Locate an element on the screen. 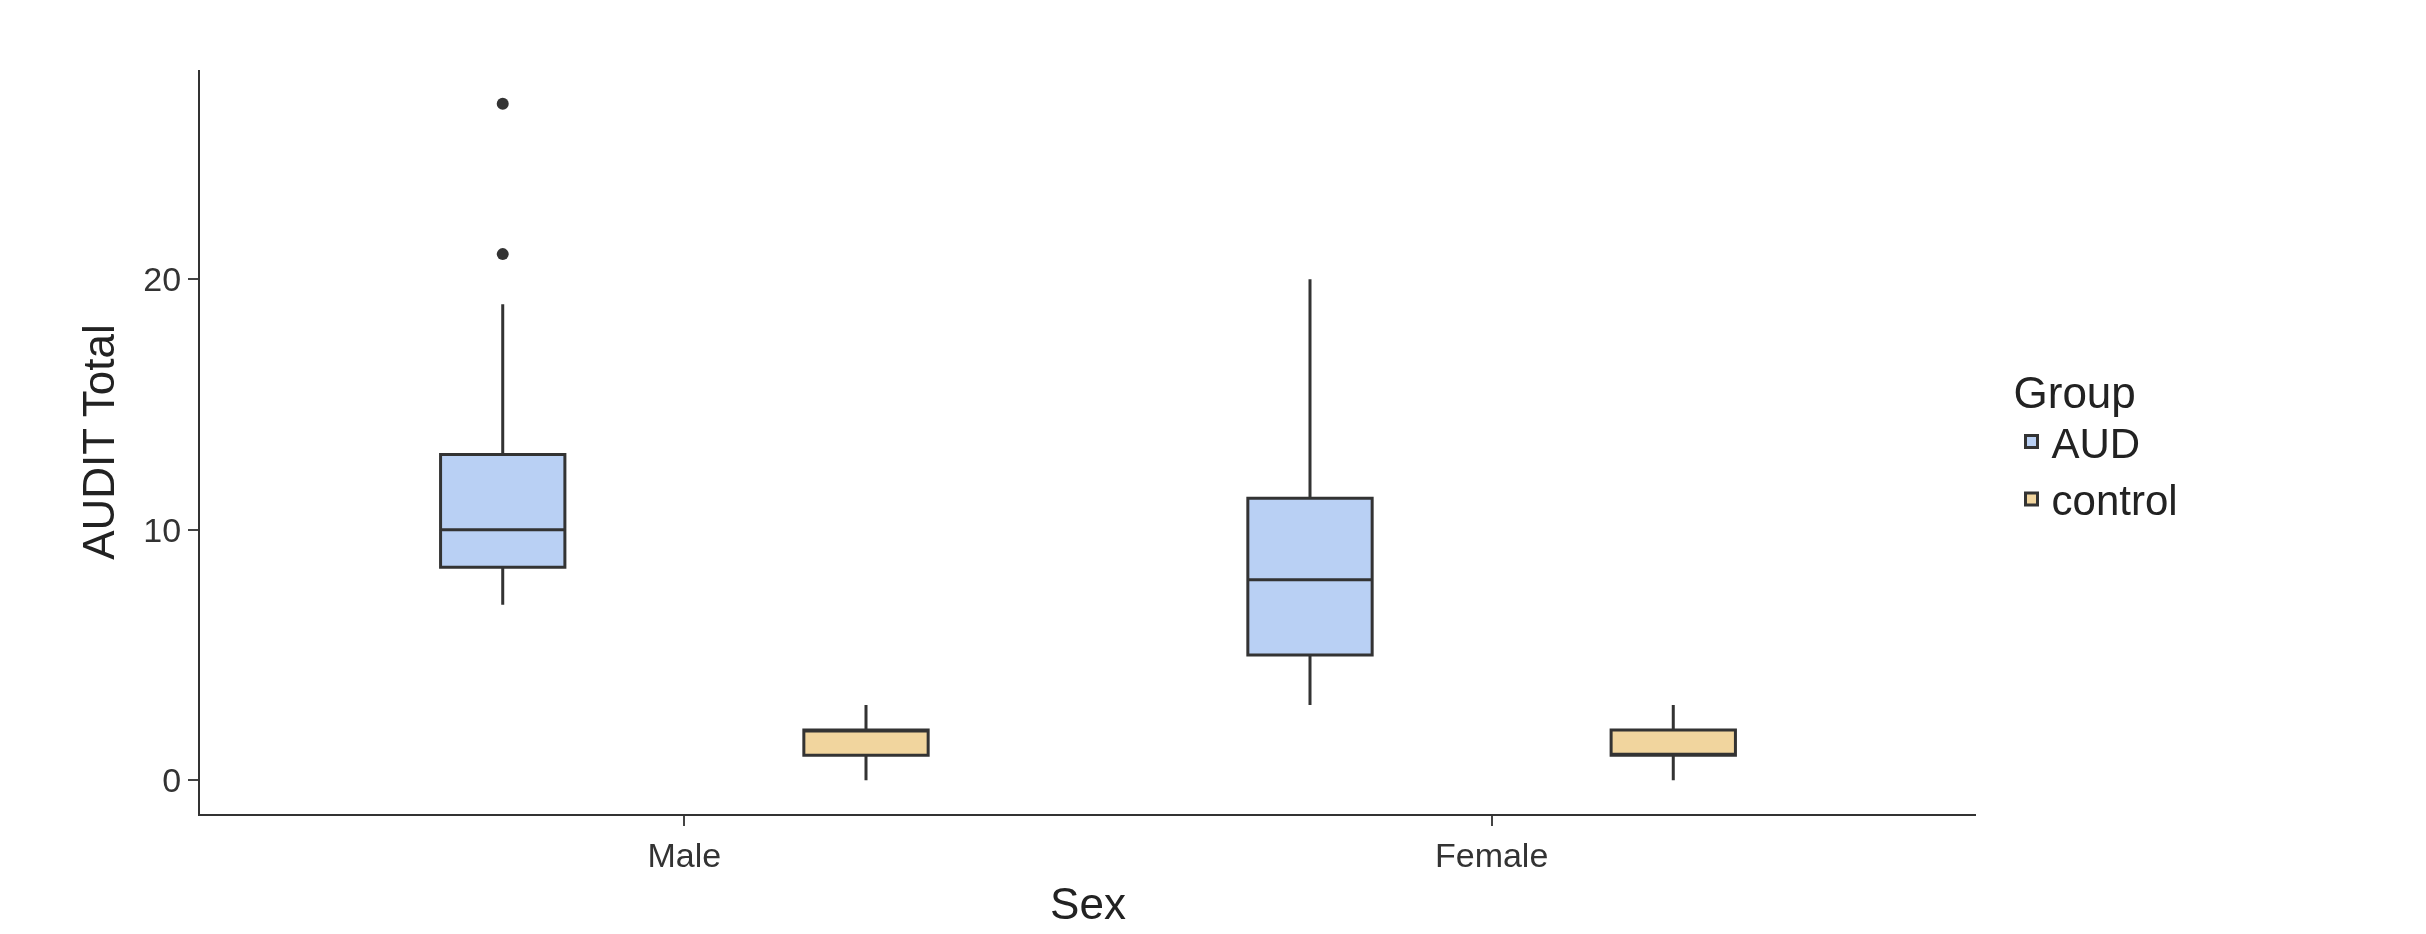 This screenshot has width=2426, height=934. y-tick-label: 0 is located at coordinates (172, 780).